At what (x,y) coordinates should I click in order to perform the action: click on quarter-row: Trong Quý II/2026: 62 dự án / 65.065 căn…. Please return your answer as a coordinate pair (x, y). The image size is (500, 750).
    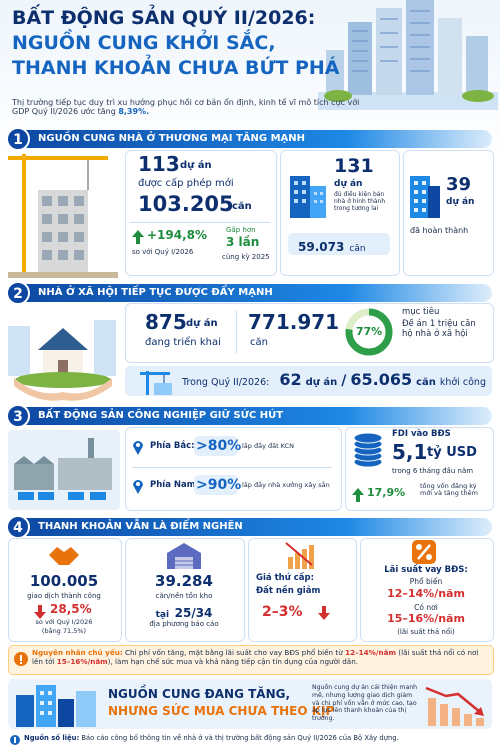
    Looking at the image, I should click on (334, 379).